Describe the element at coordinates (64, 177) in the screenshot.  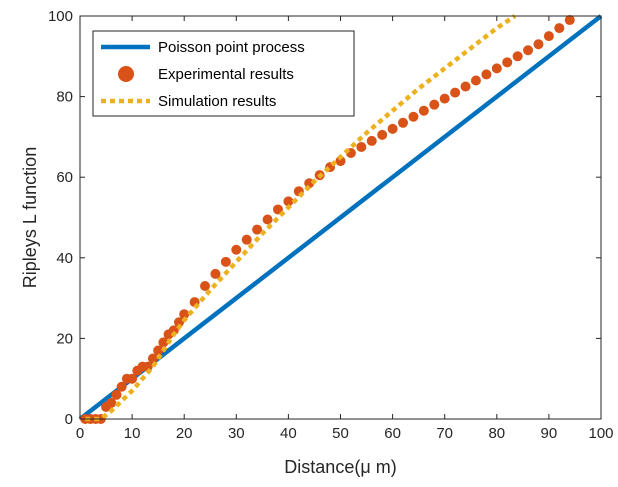
I see `y-tick-label: 60` at that location.